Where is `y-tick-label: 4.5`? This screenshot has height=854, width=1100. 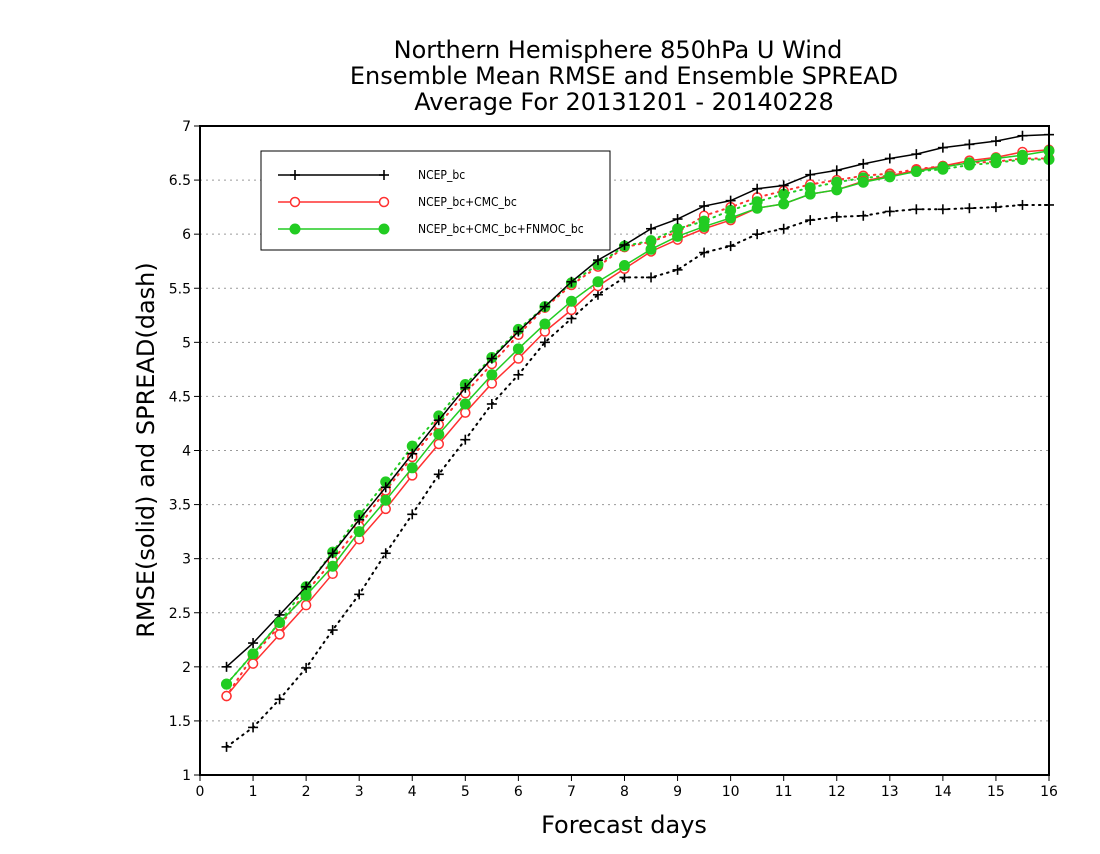
y-tick-label: 4.5 is located at coordinates (180, 397).